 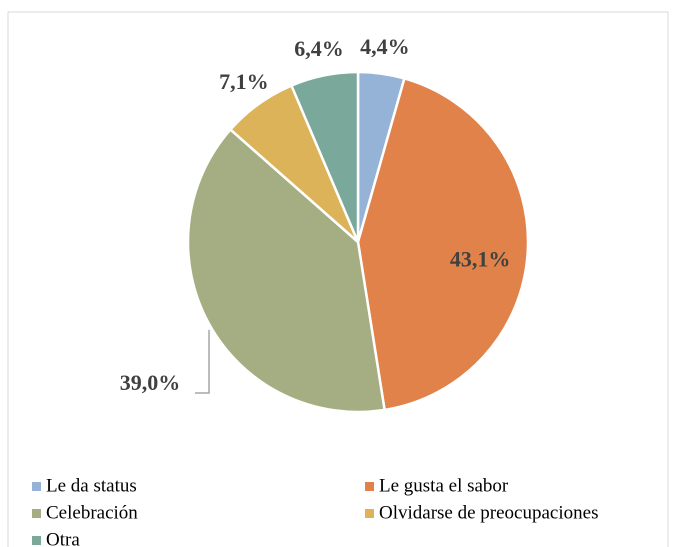 What do you see at coordinates (92, 512) in the screenshot?
I see `legend-label: Celebración` at bounding box center [92, 512].